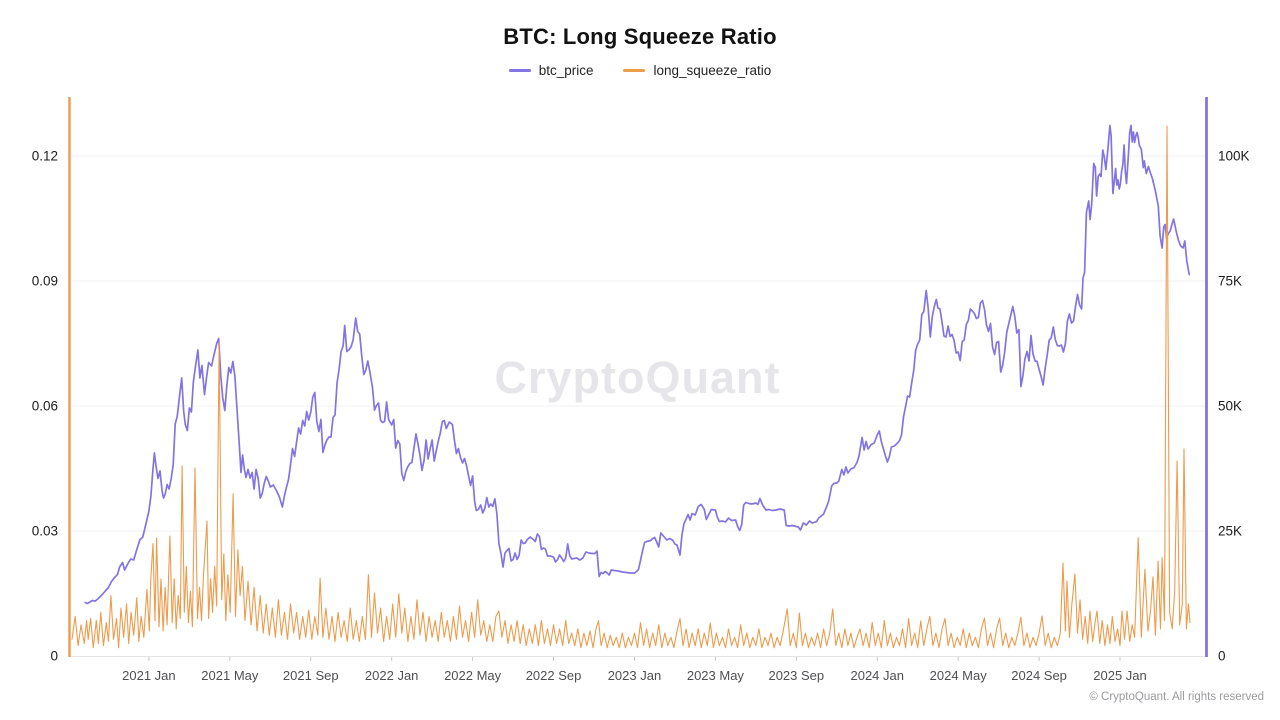 The height and width of the screenshot is (720, 1280). I want to click on x-tick-label: 2025 Jan, so click(1120, 675).